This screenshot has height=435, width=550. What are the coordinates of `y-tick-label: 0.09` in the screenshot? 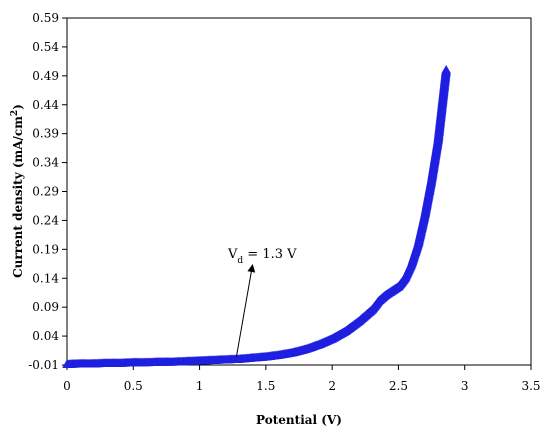 It's located at (45, 307).